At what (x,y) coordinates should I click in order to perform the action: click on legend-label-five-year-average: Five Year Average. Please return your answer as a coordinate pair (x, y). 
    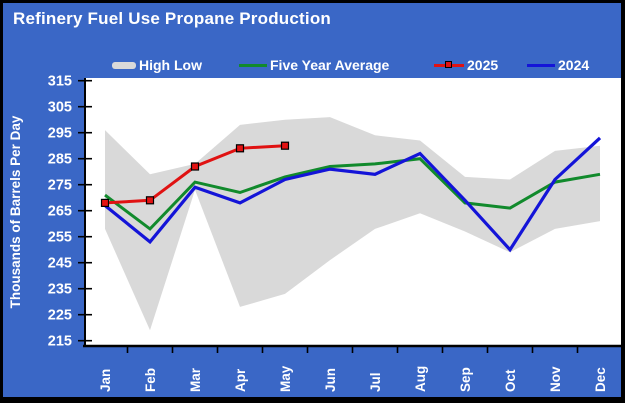
    Looking at the image, I should click on (330, 65).